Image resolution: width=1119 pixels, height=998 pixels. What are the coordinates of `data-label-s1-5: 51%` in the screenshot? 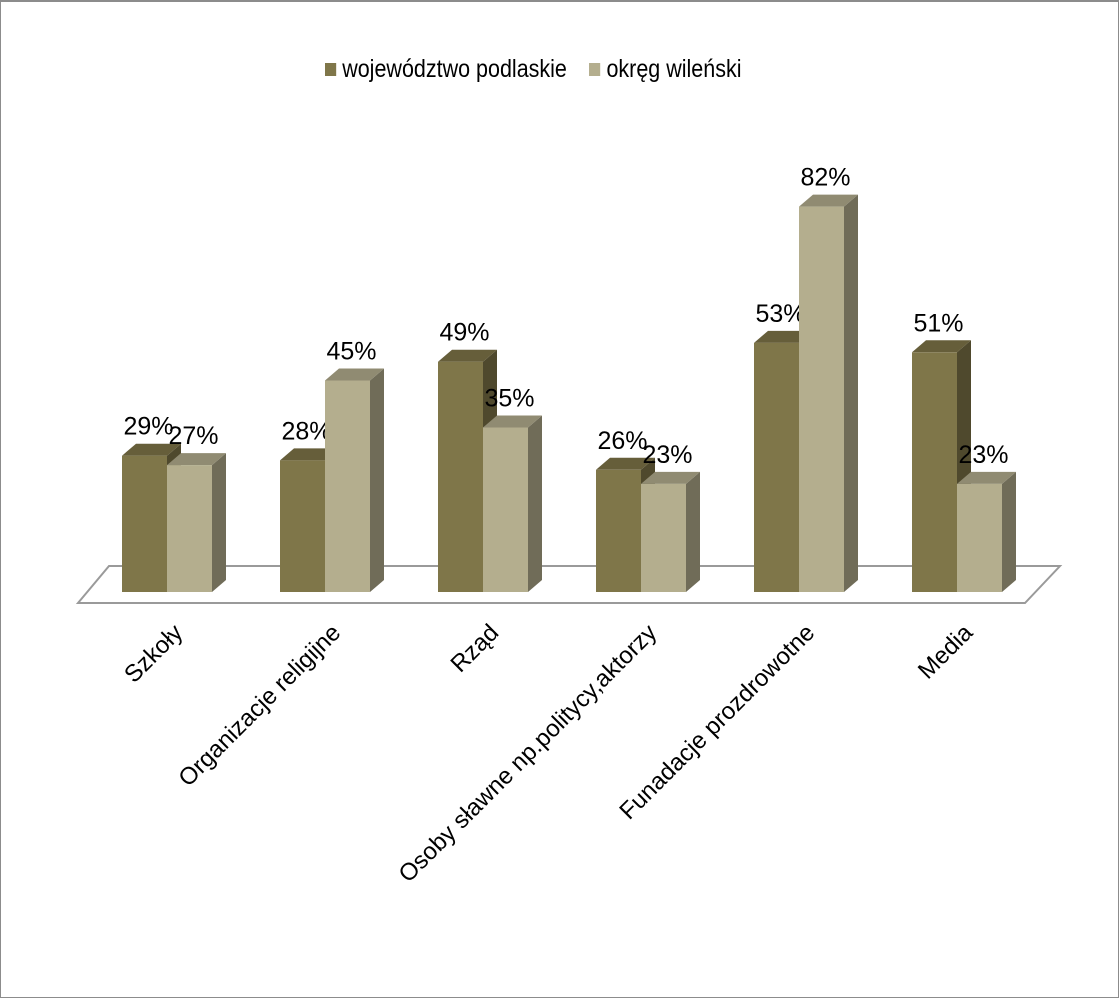 It's located at (938, 323).